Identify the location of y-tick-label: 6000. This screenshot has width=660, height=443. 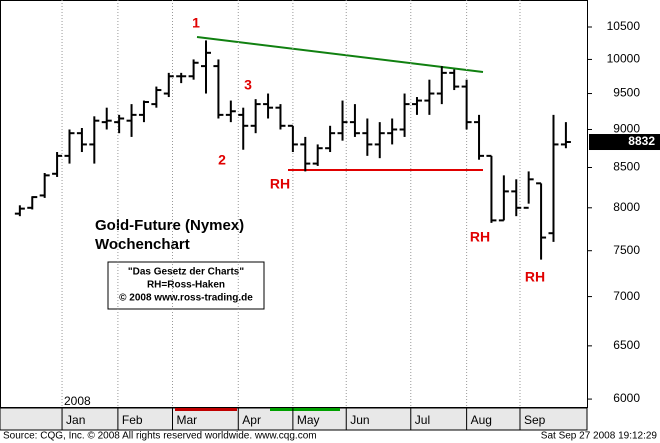
(626, 398).